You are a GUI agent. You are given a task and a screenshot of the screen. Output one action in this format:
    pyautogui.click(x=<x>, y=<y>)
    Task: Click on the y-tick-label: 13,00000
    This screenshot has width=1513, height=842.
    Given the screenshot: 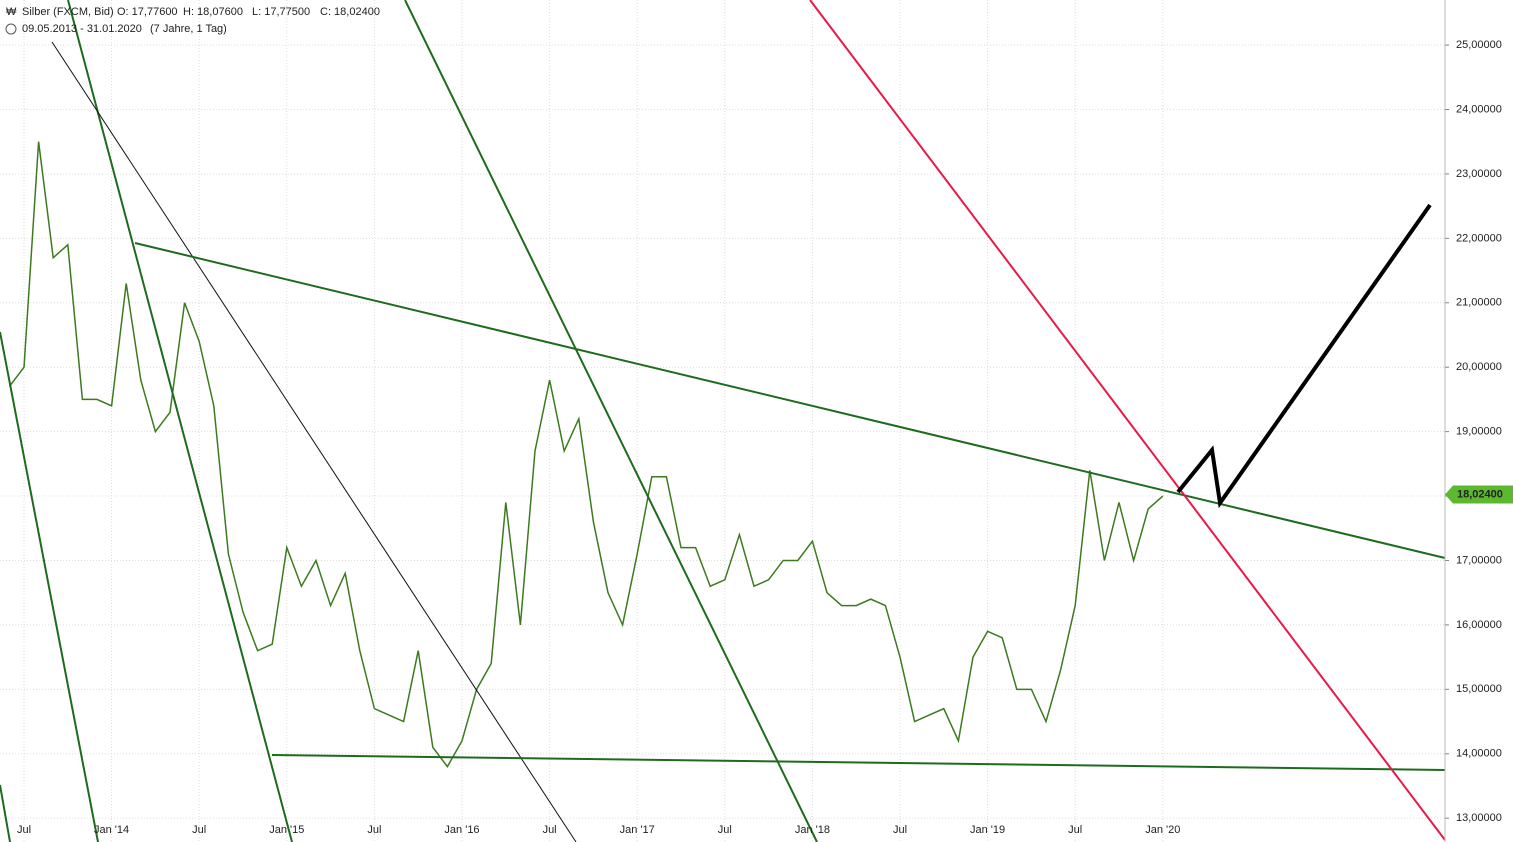 What is the action you would take?
    pyautogui.click(x=1479, y=818)
    